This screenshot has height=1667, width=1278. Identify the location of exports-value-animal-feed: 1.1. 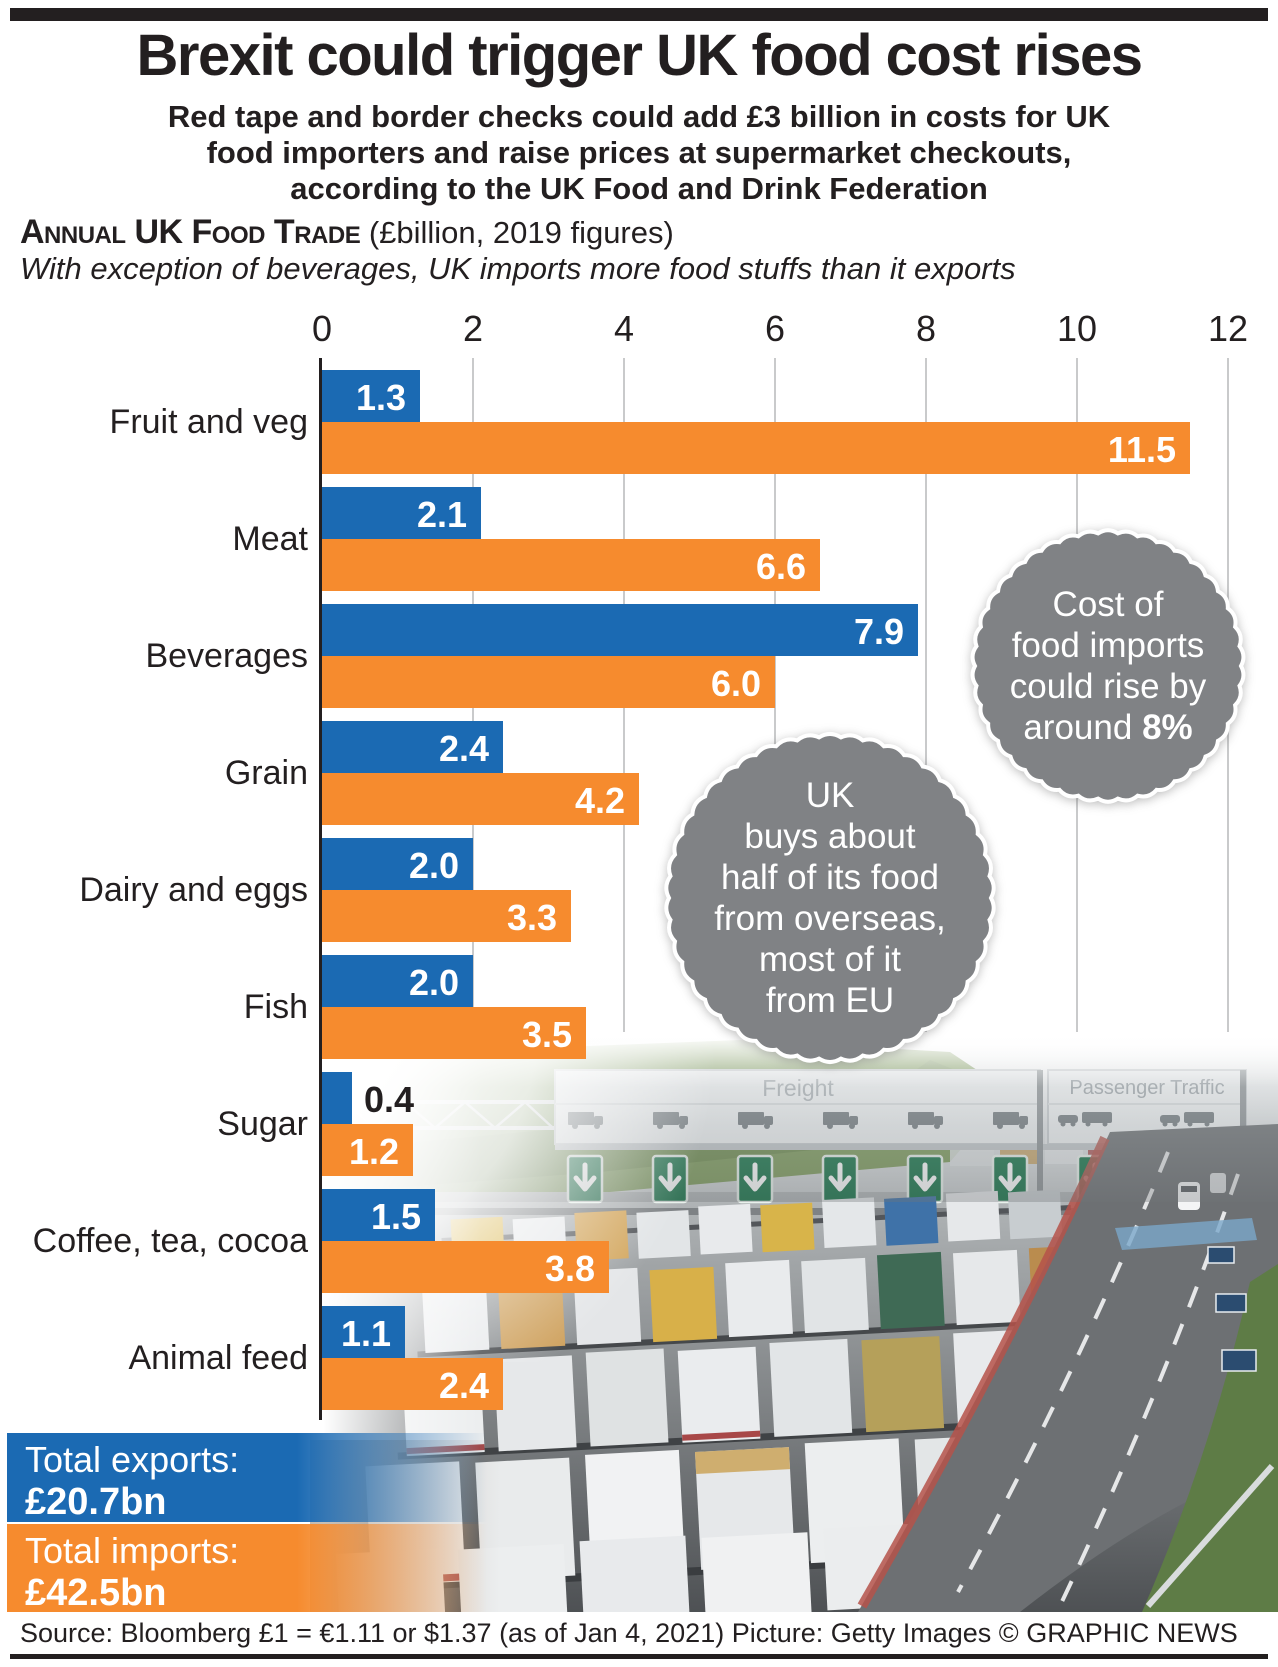
(365, 1333).